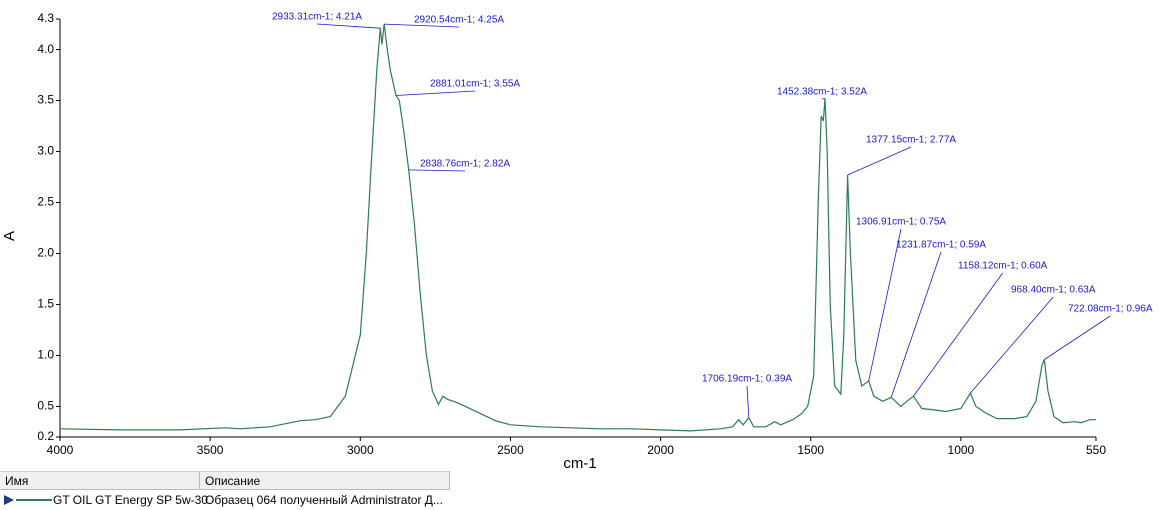  I want to click on x-tick-label: 550, so click(1096, 450).